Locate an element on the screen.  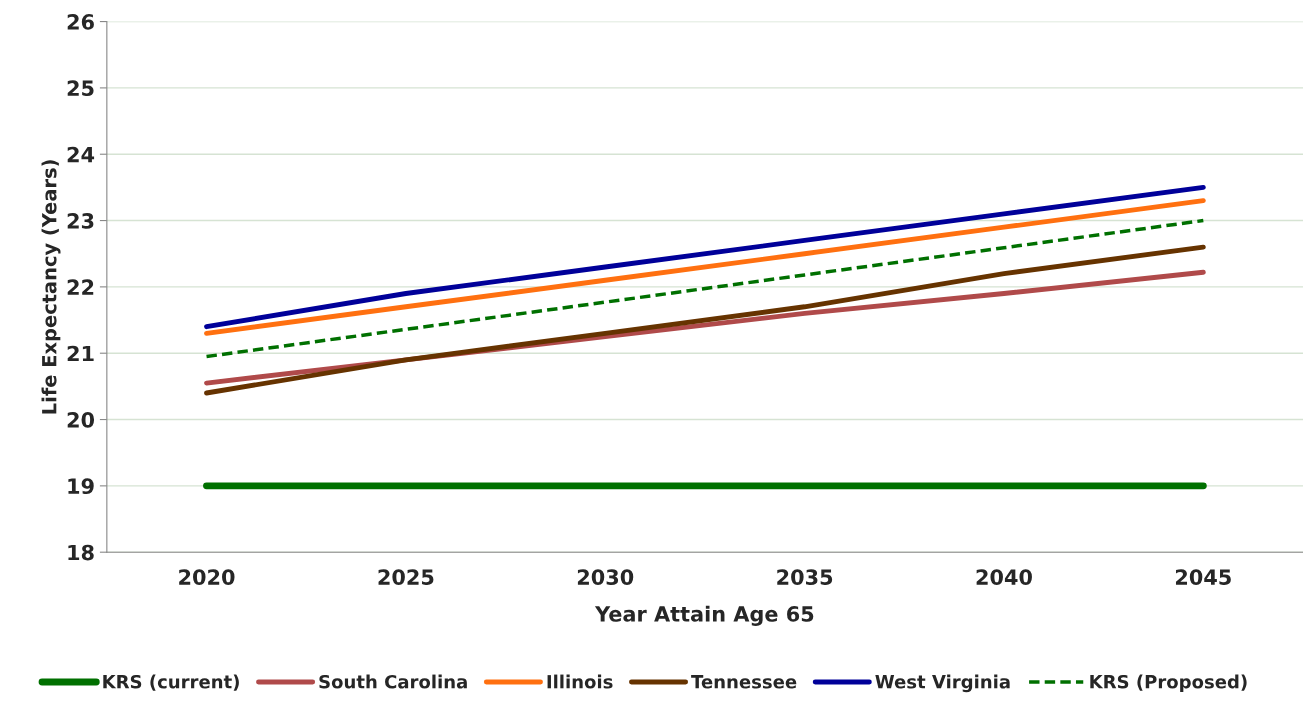
y-tick-label: 23 is located at coordinates (80, 221).